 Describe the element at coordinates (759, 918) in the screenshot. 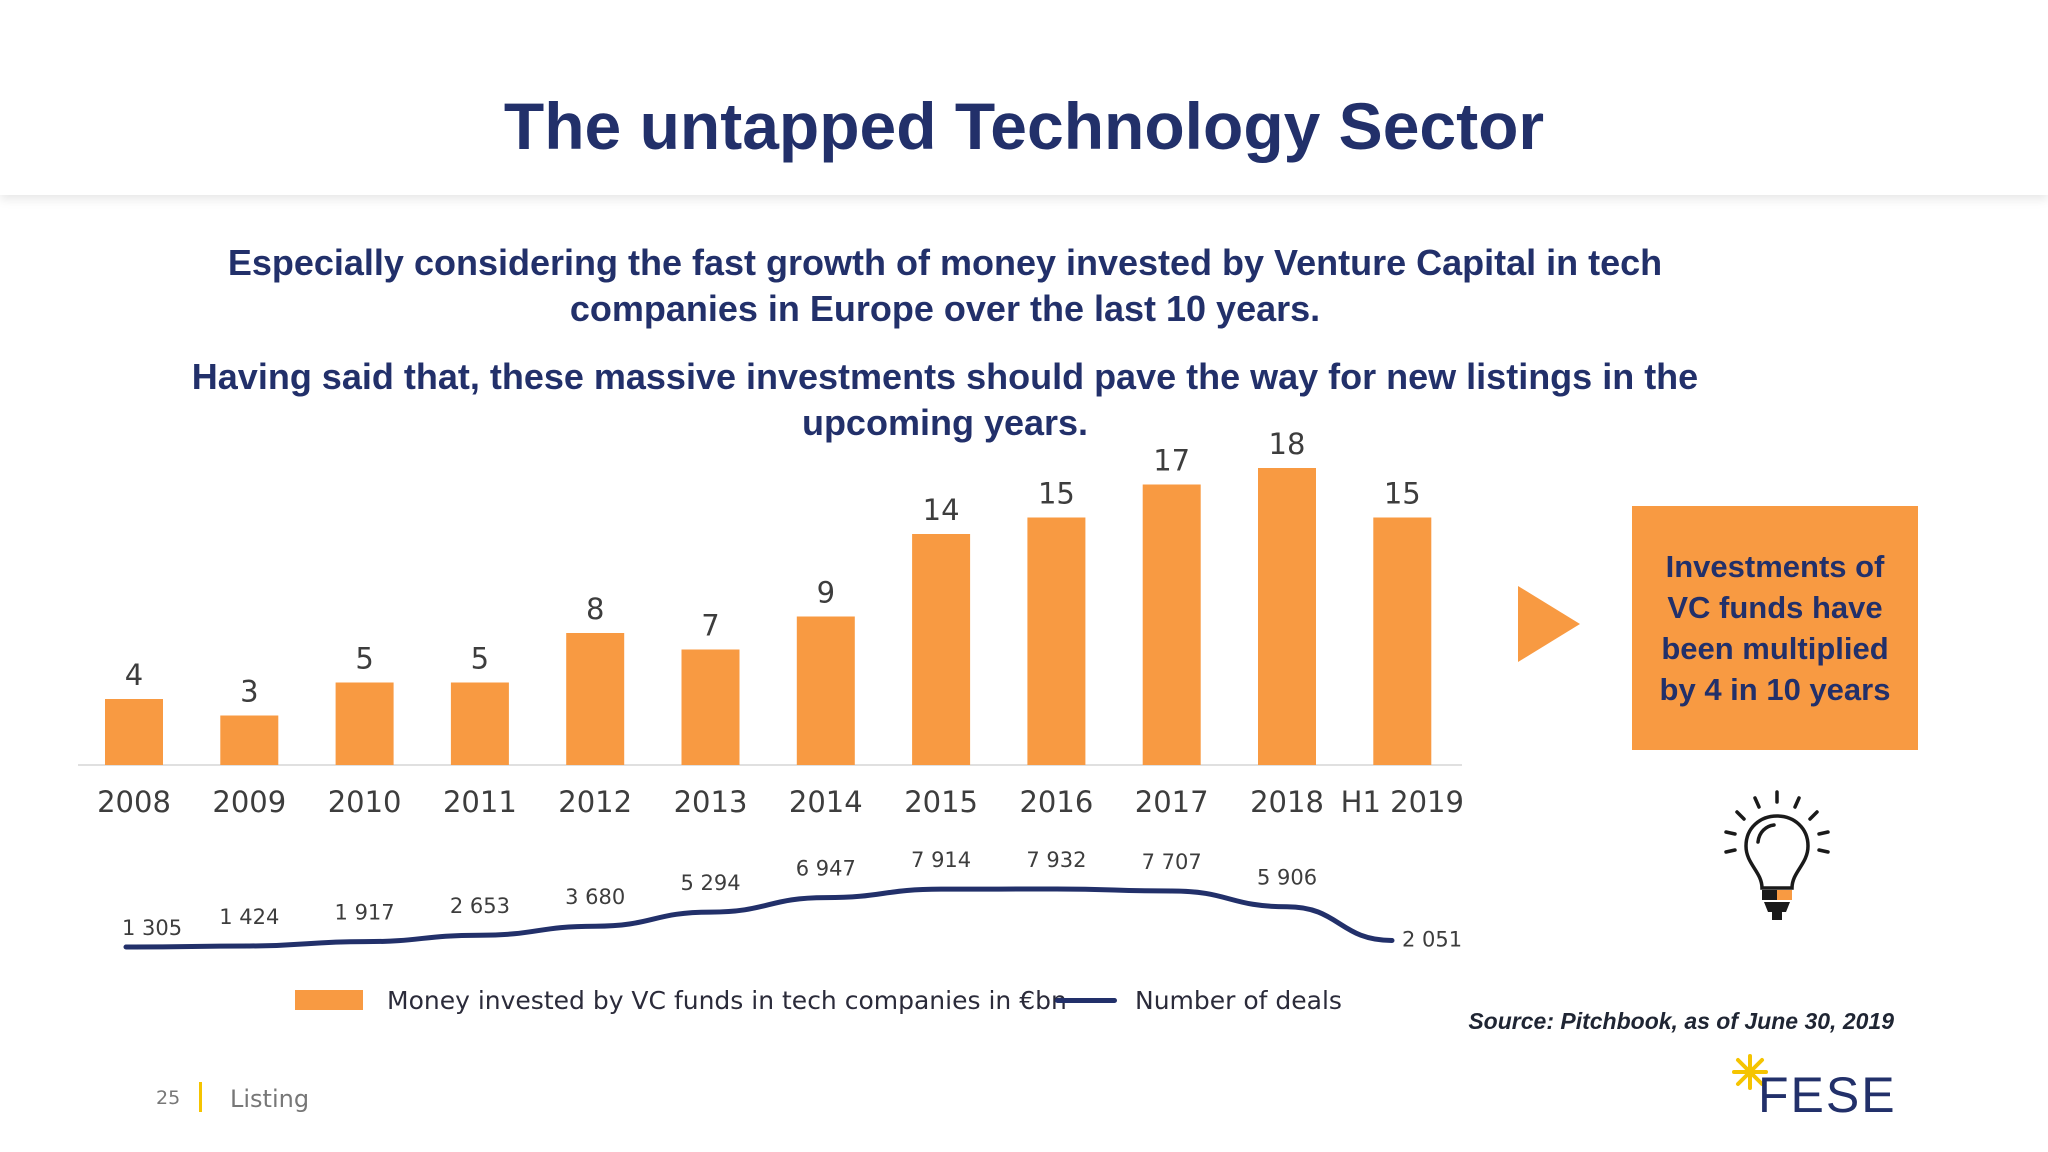

I see `deals-series-line` at that location.